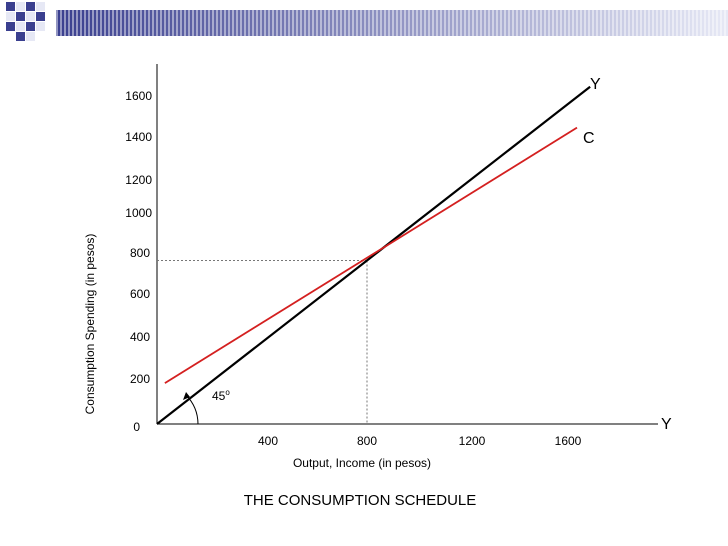  What do you see at coordinates (140, 337) in the screenshot?
I see `y-tick-label: 400` at bounding box center [140, 337].